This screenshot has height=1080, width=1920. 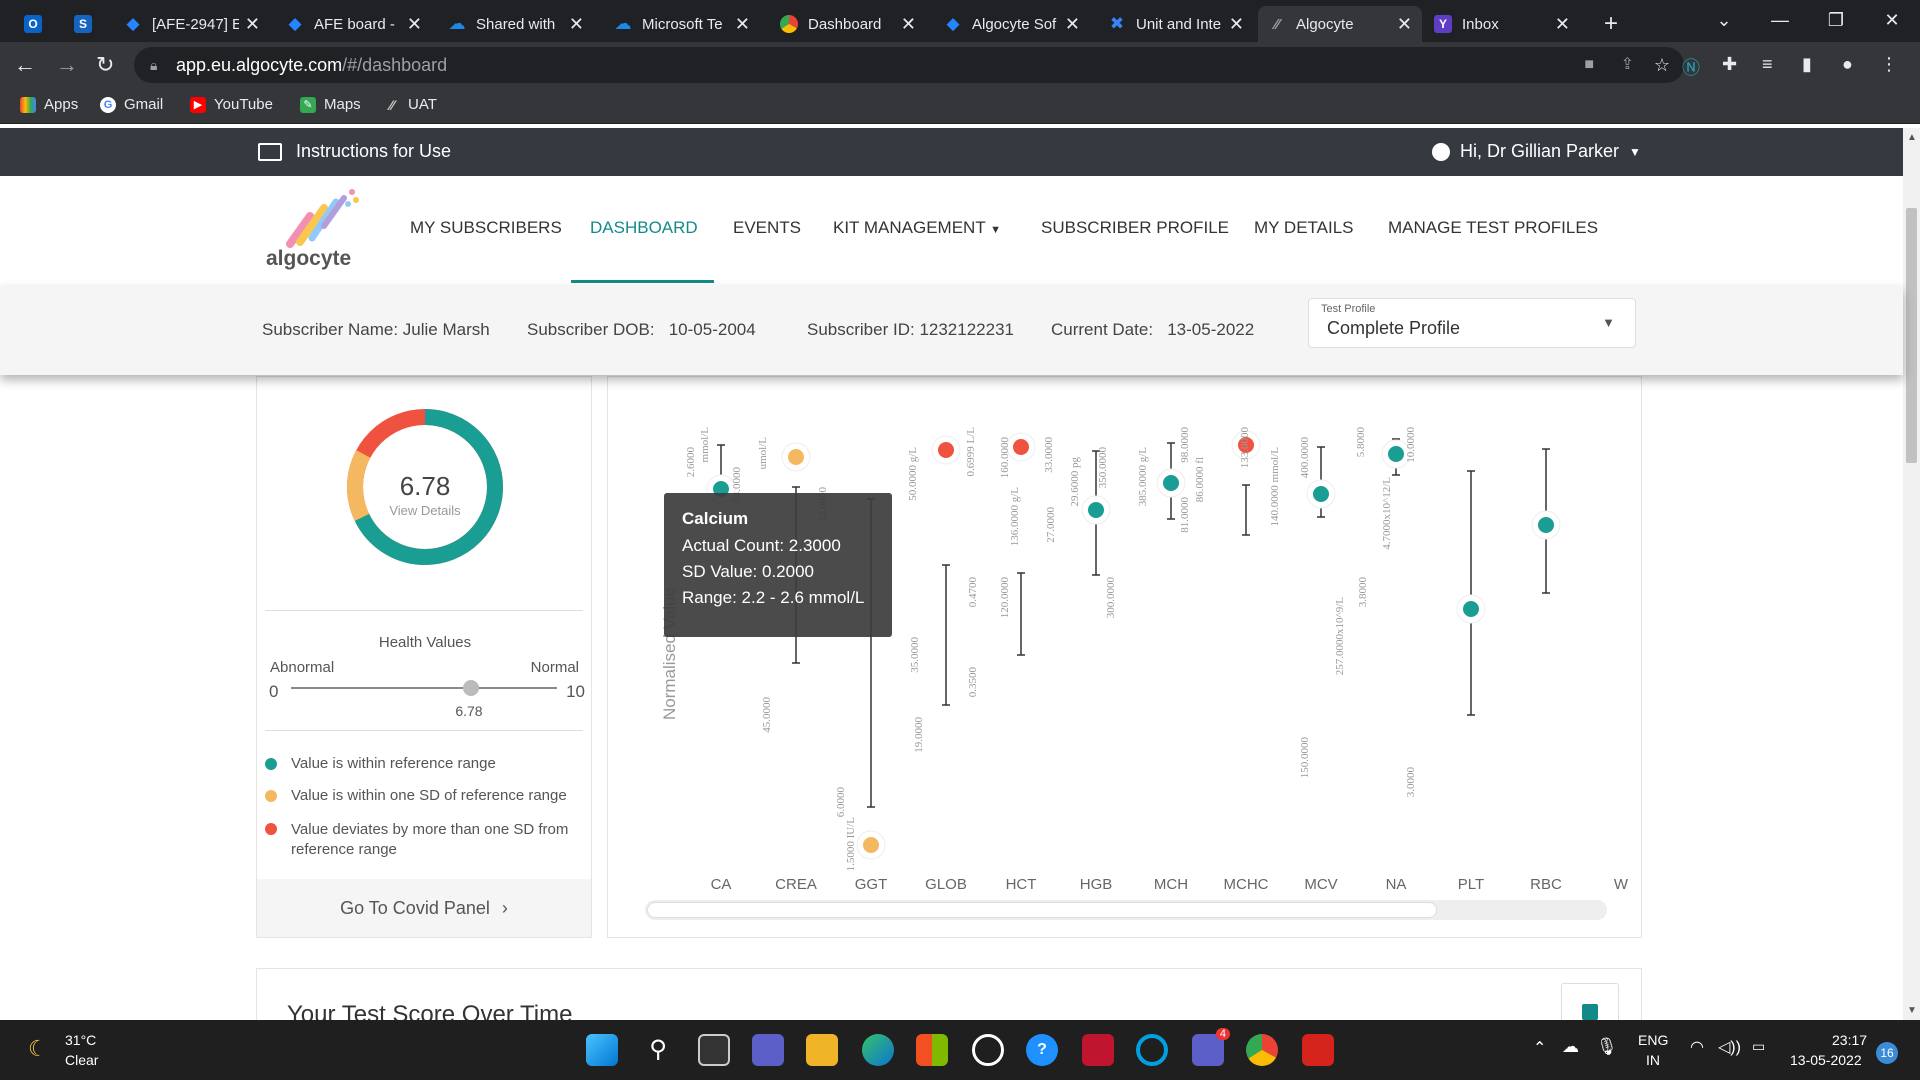 I want to click on bookmark-youtube: ▶ YouTube, so click(x=231, y=104).